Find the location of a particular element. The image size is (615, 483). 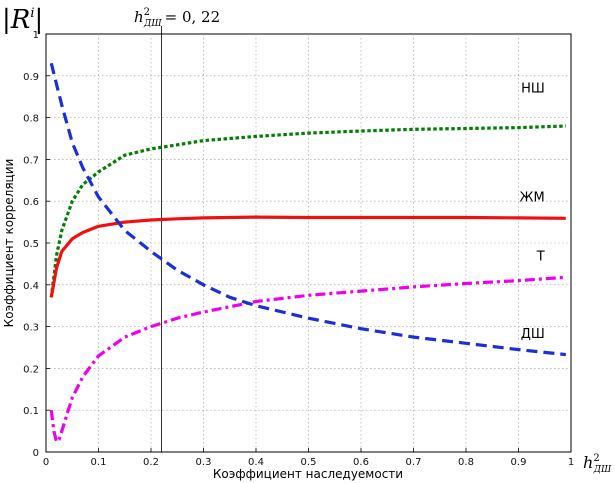

y-tick-label: 0.7 is located at coordinates (31, 160).